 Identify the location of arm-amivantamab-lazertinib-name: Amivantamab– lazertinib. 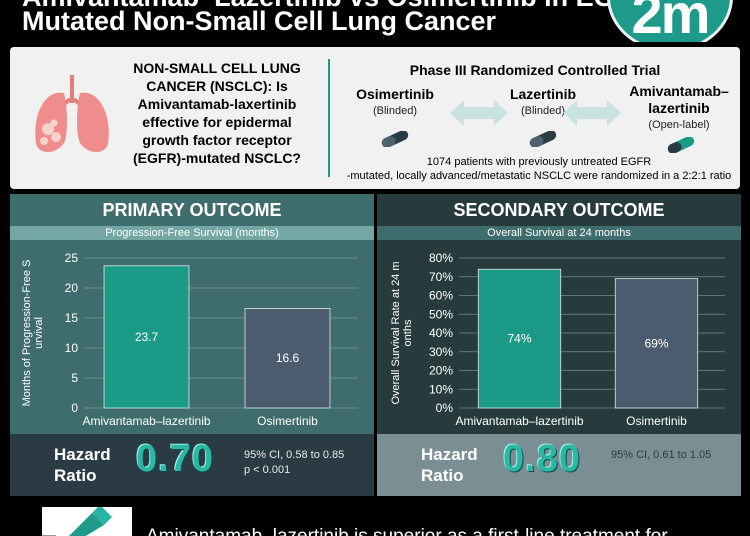
(679, 100).